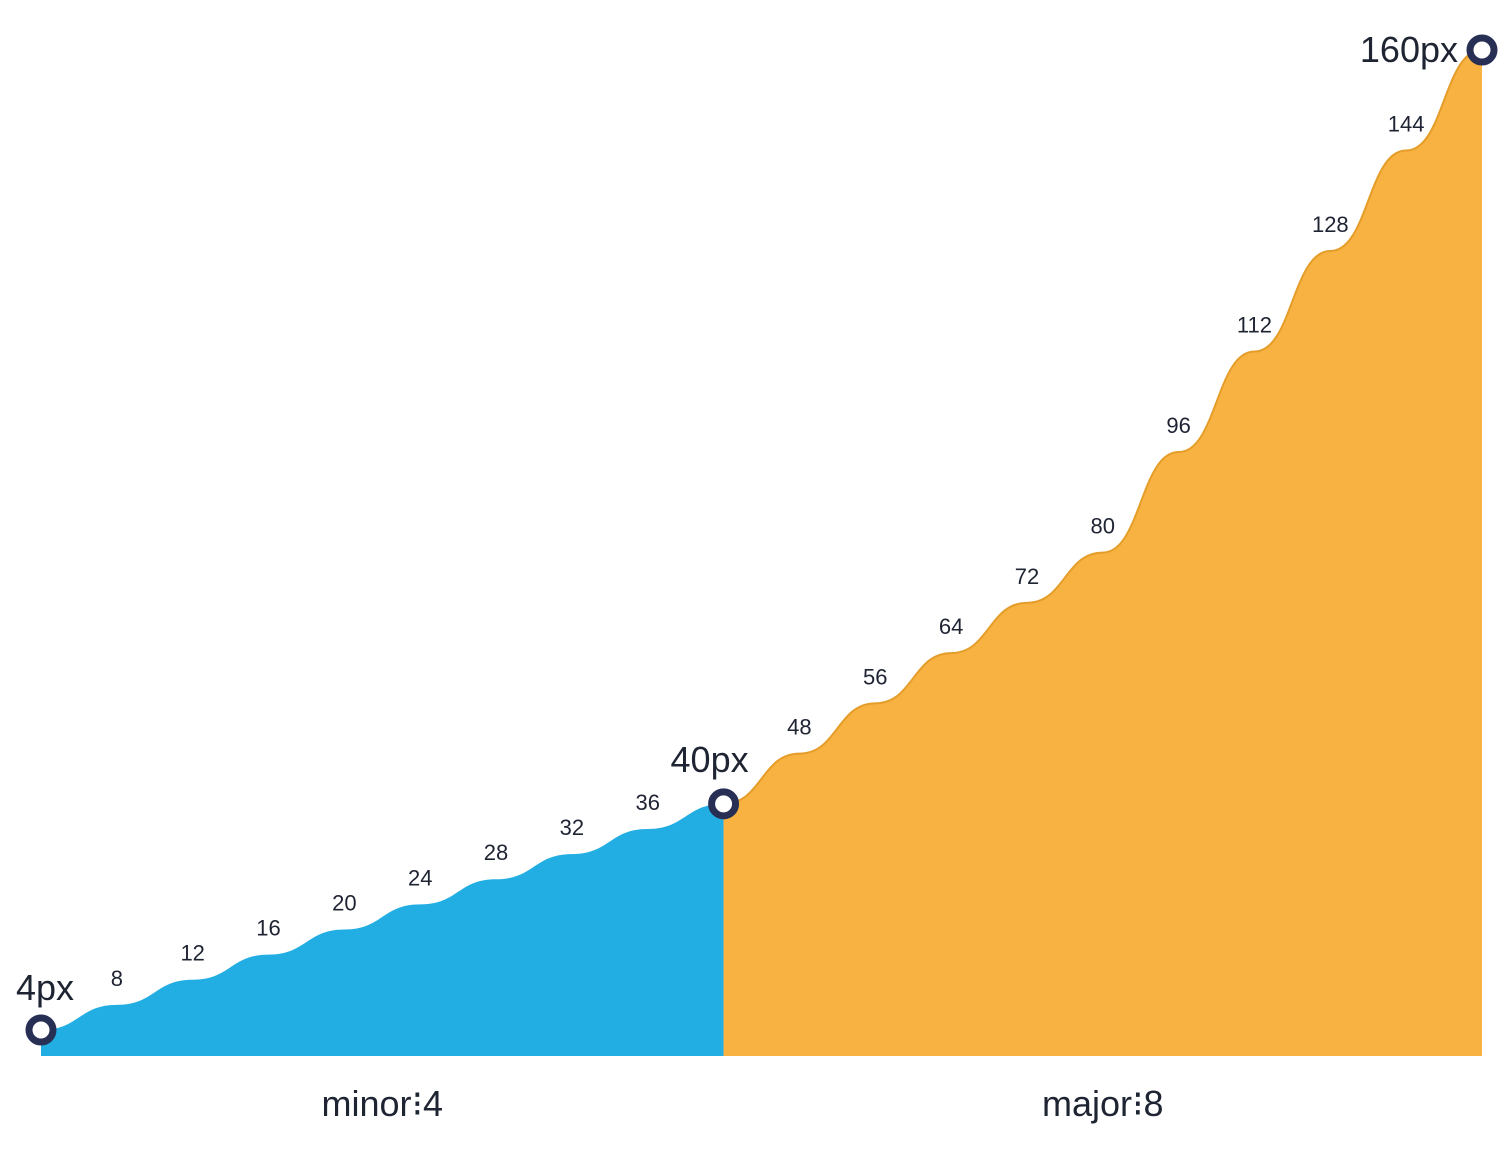 The image size is (1506, 1158). What do you see at coordinates (344, 902) in the screenshot?
I see `tick-label: 20` at bounding box center [344, 902].